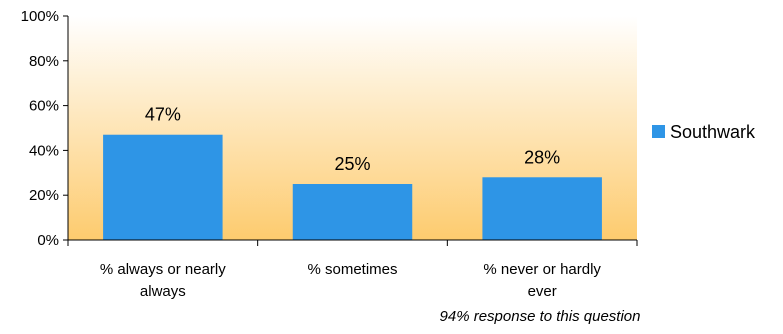  What do you see at coordinates (40, 16) in the screenshot?
I see `y-tick-label: 100%` at bounding box center [40, 16].